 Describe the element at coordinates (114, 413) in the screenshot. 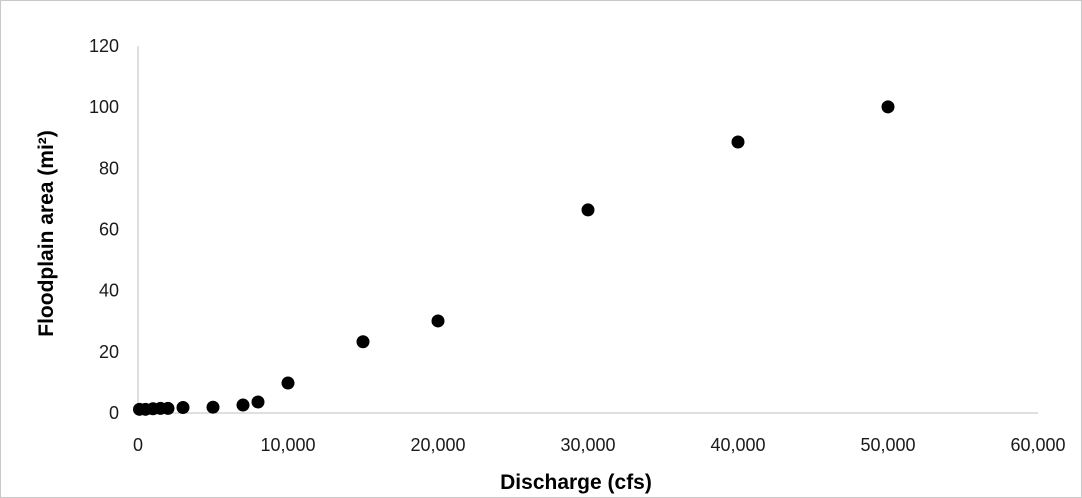

I see `y-tick-label: 0` at that location.